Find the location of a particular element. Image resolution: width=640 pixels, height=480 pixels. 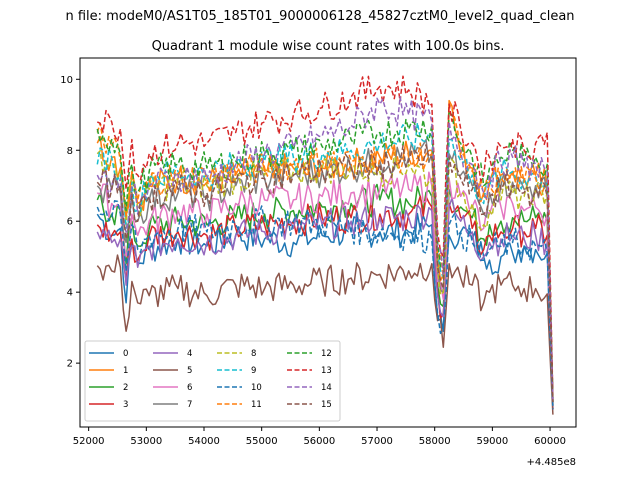

x-tick-label: 58000 is located at coordinates (435, 441).